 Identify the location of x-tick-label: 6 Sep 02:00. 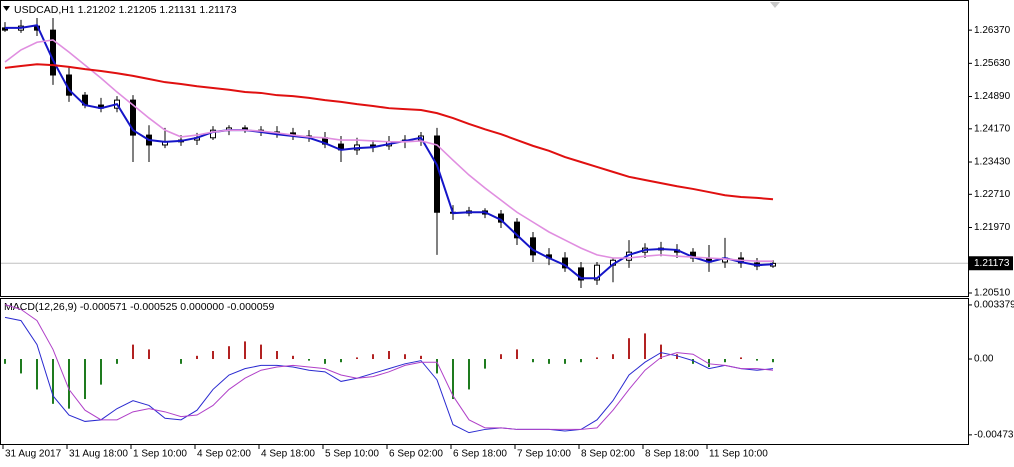
(416, 454).